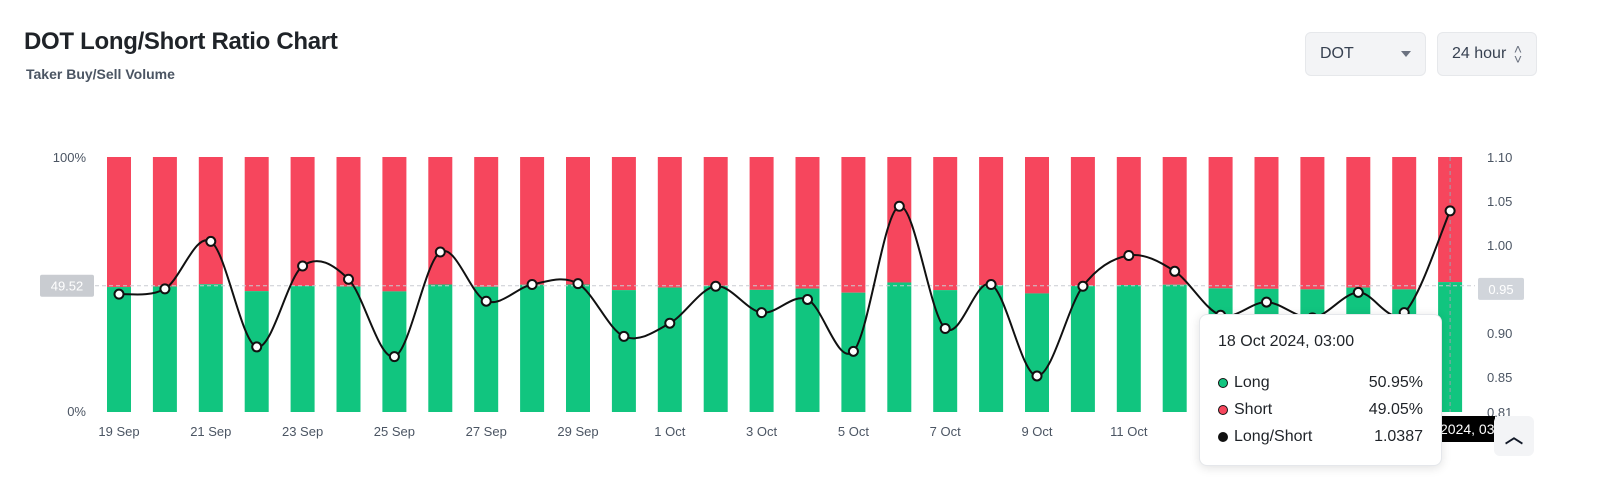 The width and height of the screenshot is (1600, 486). Describe the element at coordinates (1337, 53) in the screenshot. I see `coin-select-value: DOT` at that location.